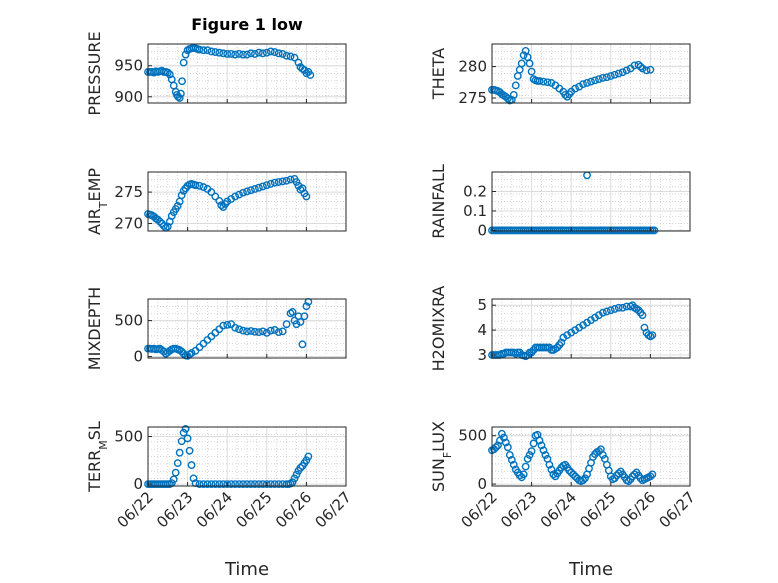 The width and height of the screenshot is (778, 583). Describe the element at coordinates (438, 329) in the screenshot. I see `y-axis-label: H2OMIXRA` at that location.